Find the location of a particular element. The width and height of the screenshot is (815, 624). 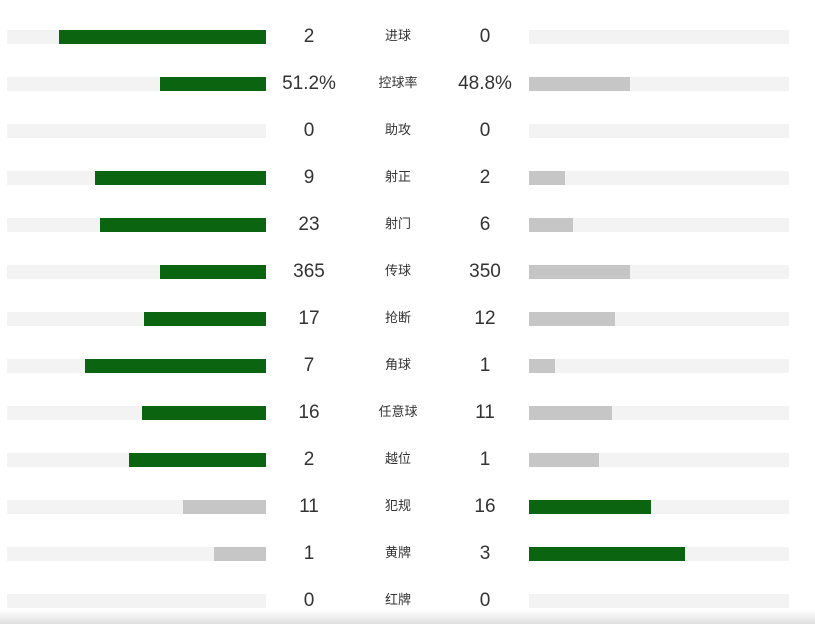

stat-label: 黄牌 is located at coordinates (397, 553).